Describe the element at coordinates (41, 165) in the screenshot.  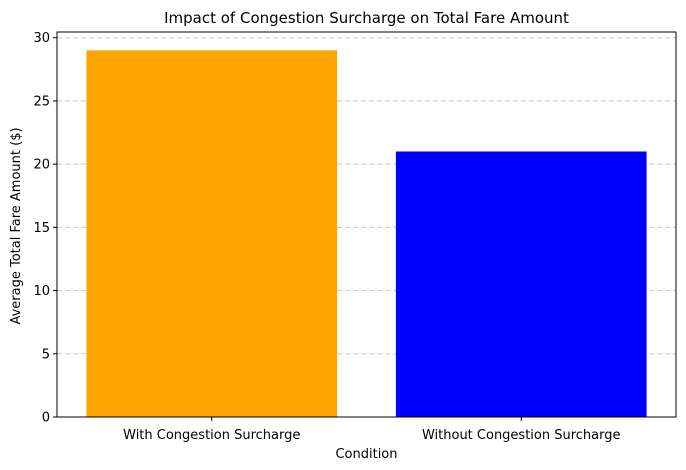
I see `y-tick-label: 20` at that location.